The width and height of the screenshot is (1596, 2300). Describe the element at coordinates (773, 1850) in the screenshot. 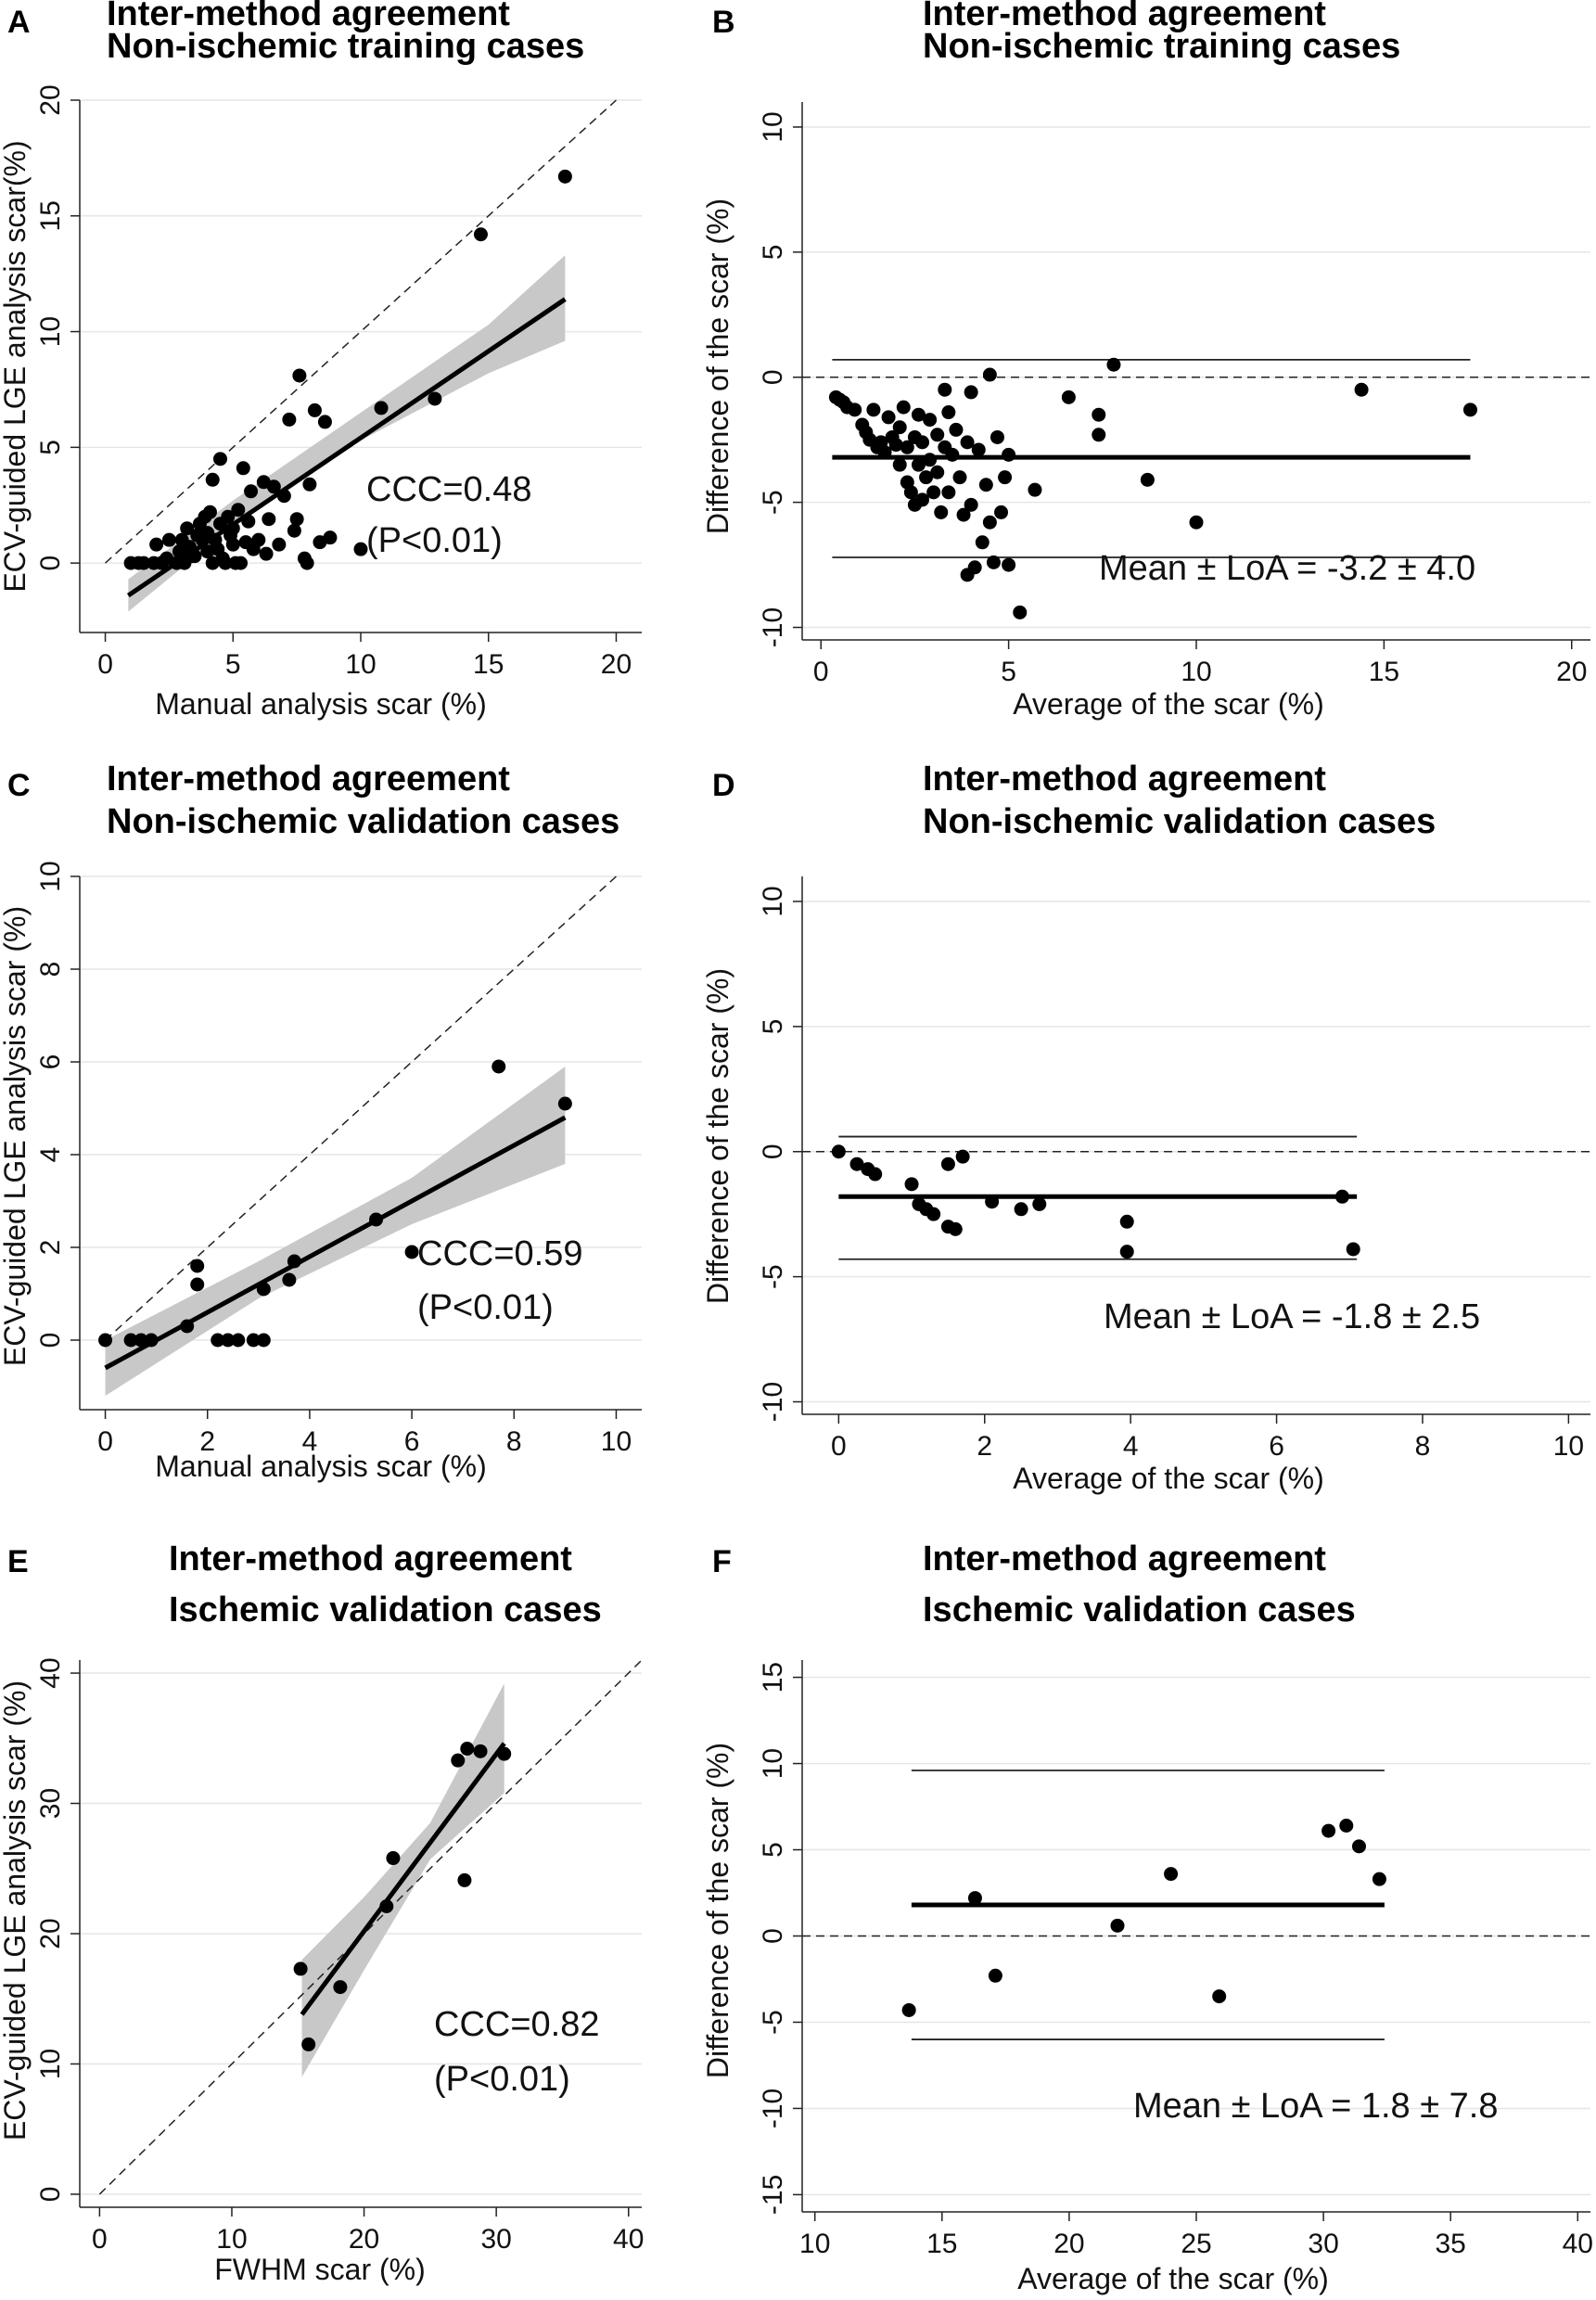

I see `y-tick-label: 5` at that location.